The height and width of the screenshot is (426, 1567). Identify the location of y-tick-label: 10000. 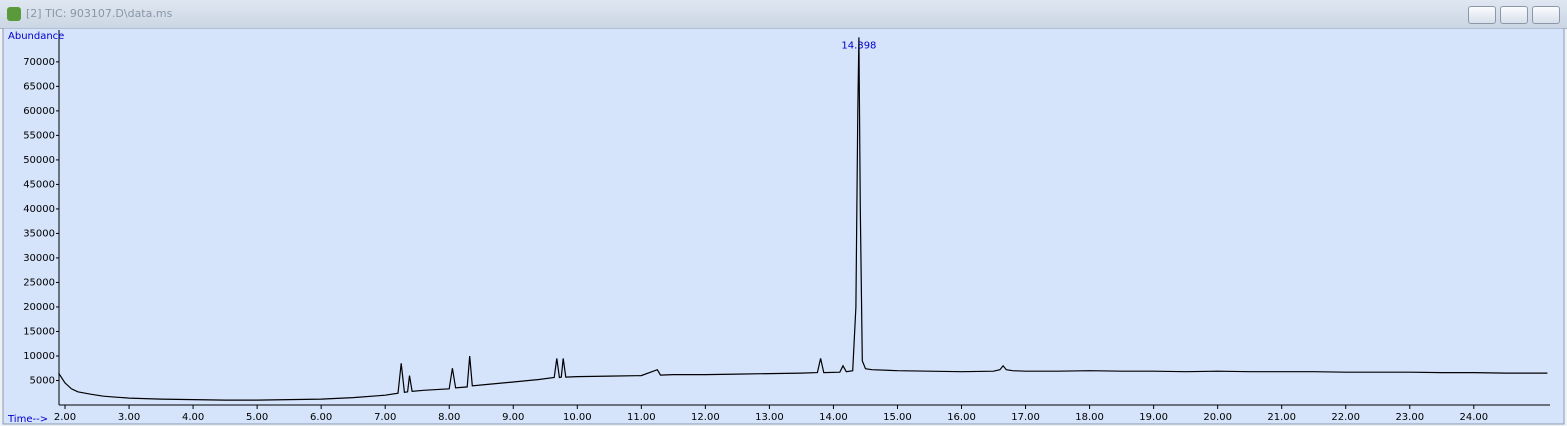
(39, 356).